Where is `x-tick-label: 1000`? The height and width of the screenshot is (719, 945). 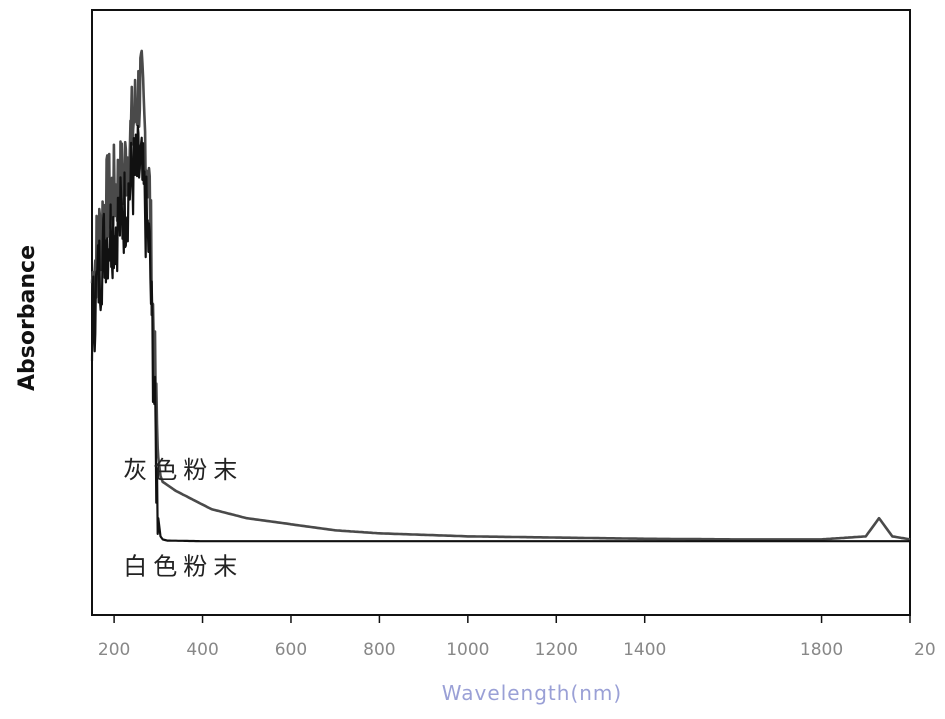 x-tick-label: 1000 is located at coordinates (467, 650).